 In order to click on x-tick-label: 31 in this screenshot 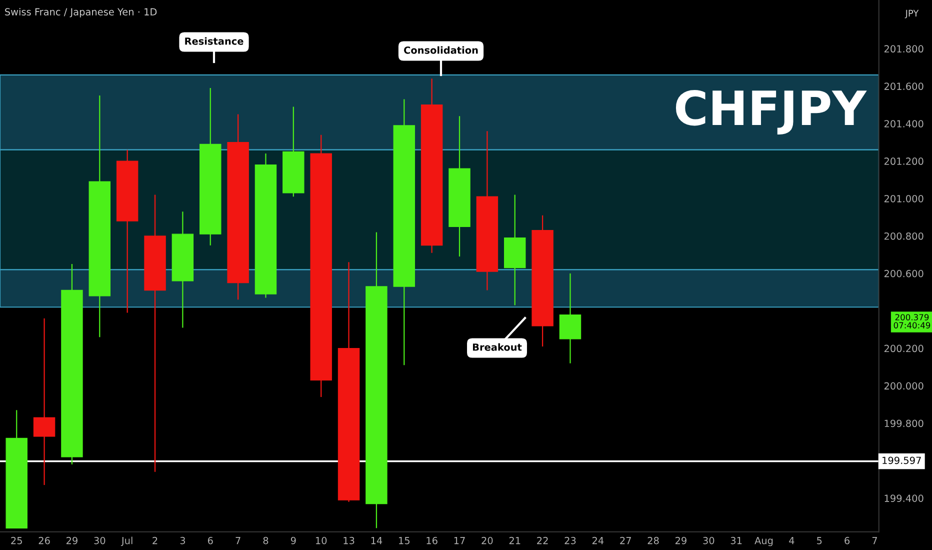, I will do `click(736, 540)`.